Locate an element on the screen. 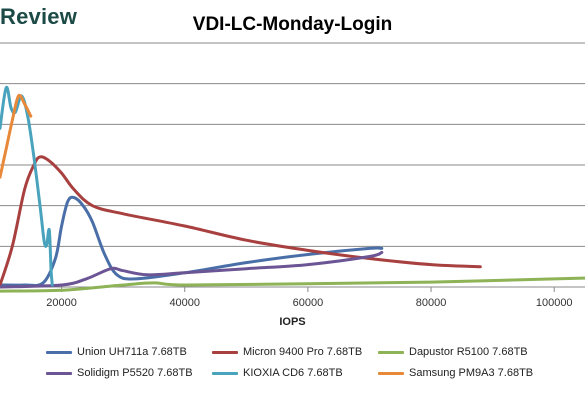 The height and width of the screenshot is (401, 585). legend-label: Micron 9400 Pro 7.68TB is located at coordinates (303, 352).